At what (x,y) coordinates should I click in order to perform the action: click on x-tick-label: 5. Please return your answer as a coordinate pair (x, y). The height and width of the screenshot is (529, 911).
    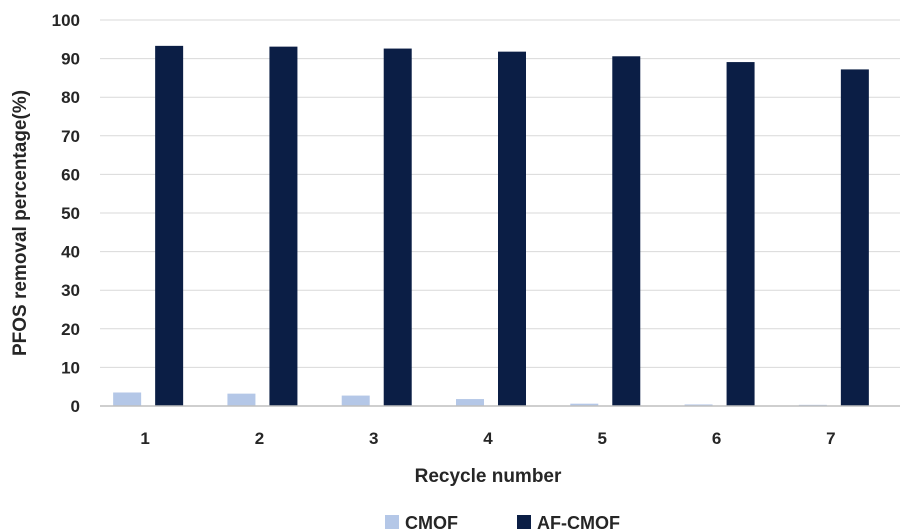
    Looking at the image, I should click on (602, 438).